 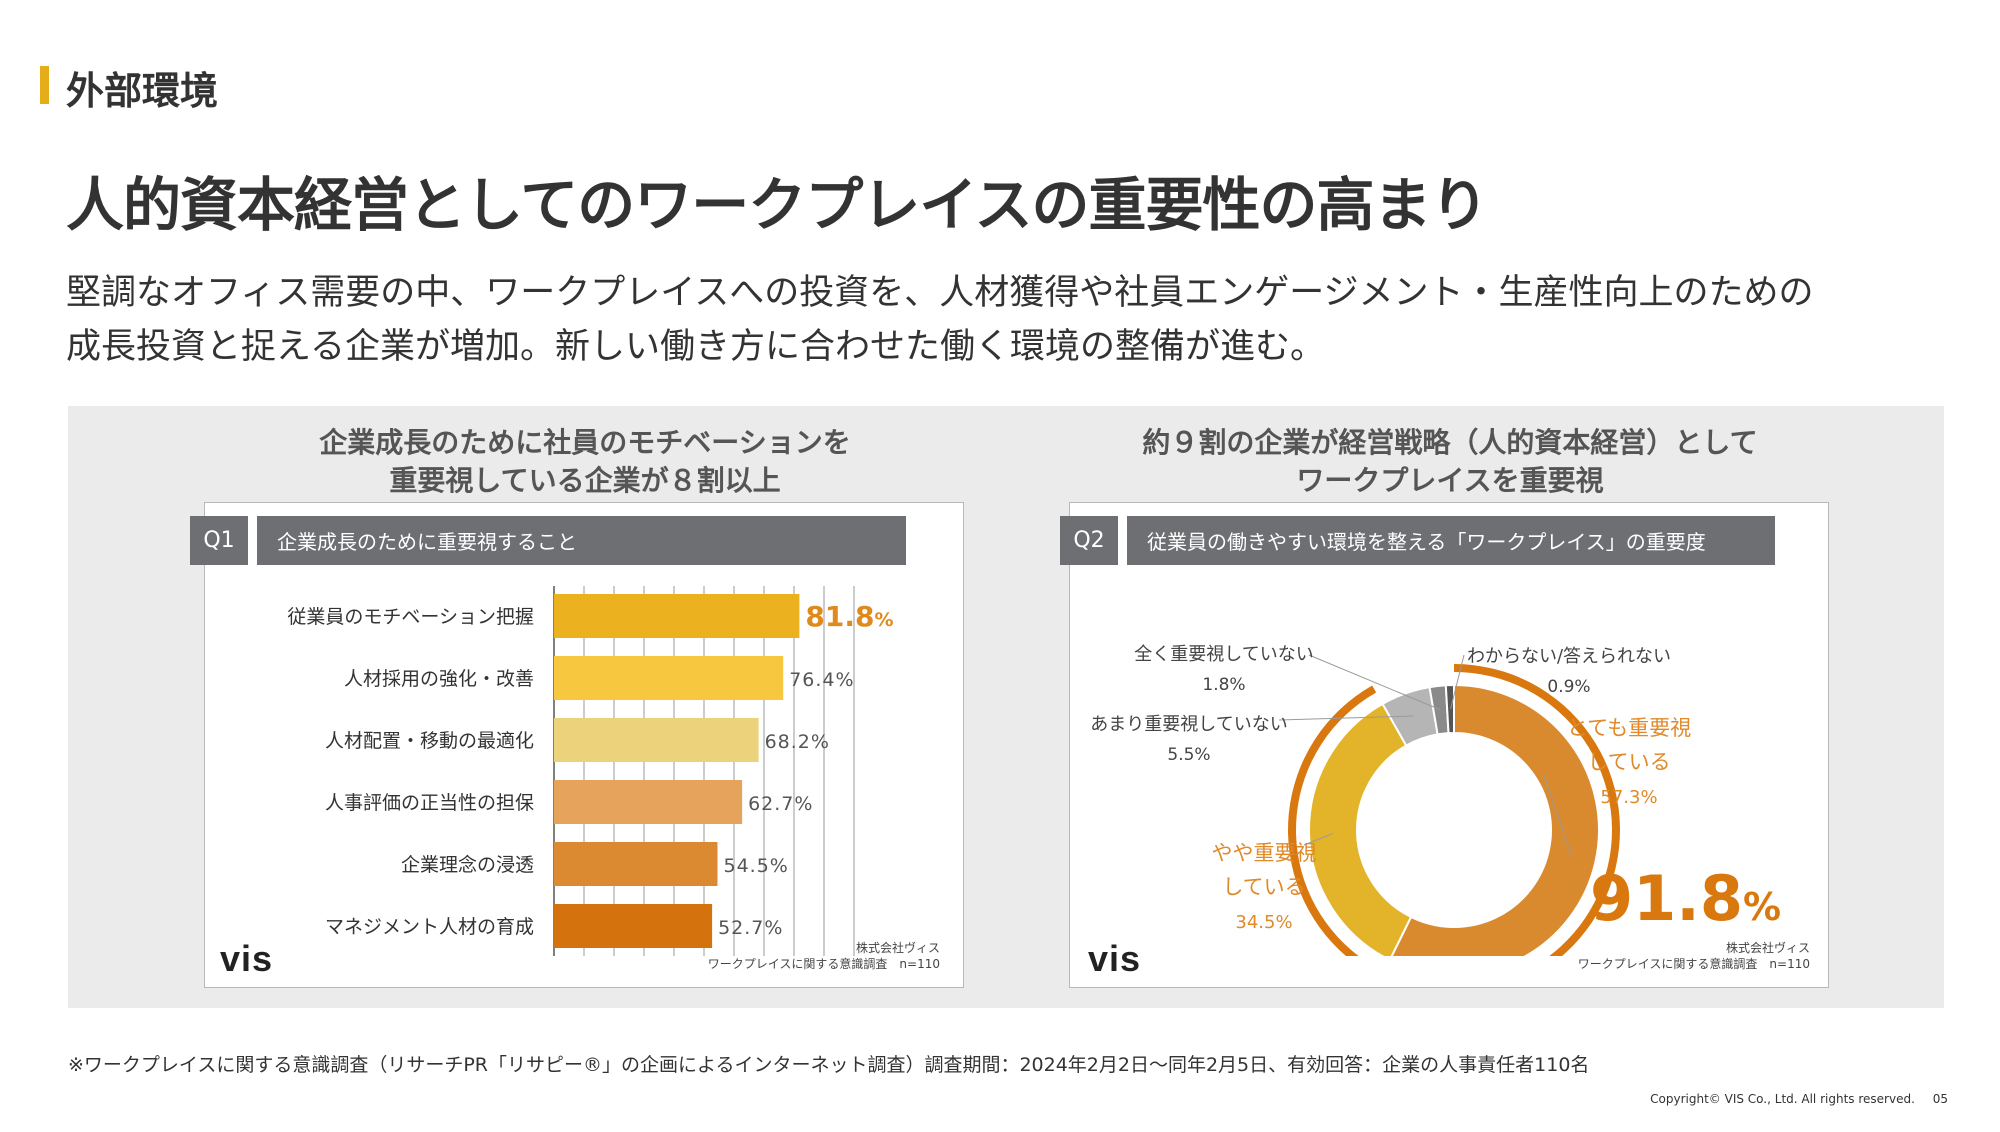 What do you see at coordinates (821, 680) in the screenshot?
I see `bar-value-label: 76.4%` at bounding box center [821, 680].